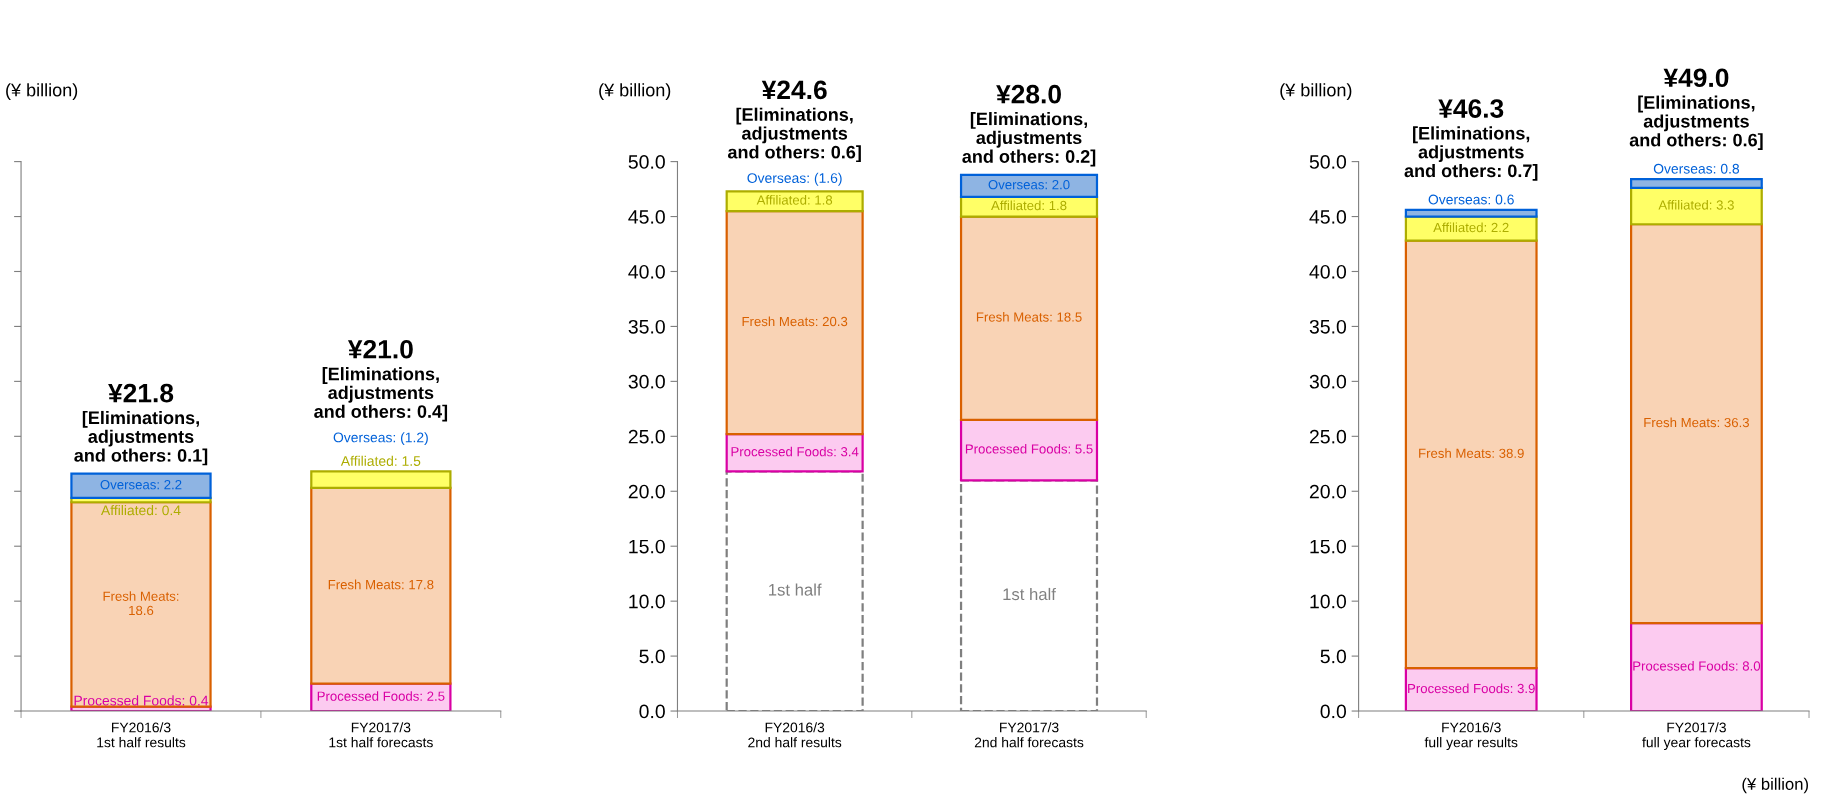 The width and height of the screenshot is (1831, 808). Describe the element at coordinates (1029, 184) in the screenshot. I see `data-label: Overseas: 2.0` at that location.